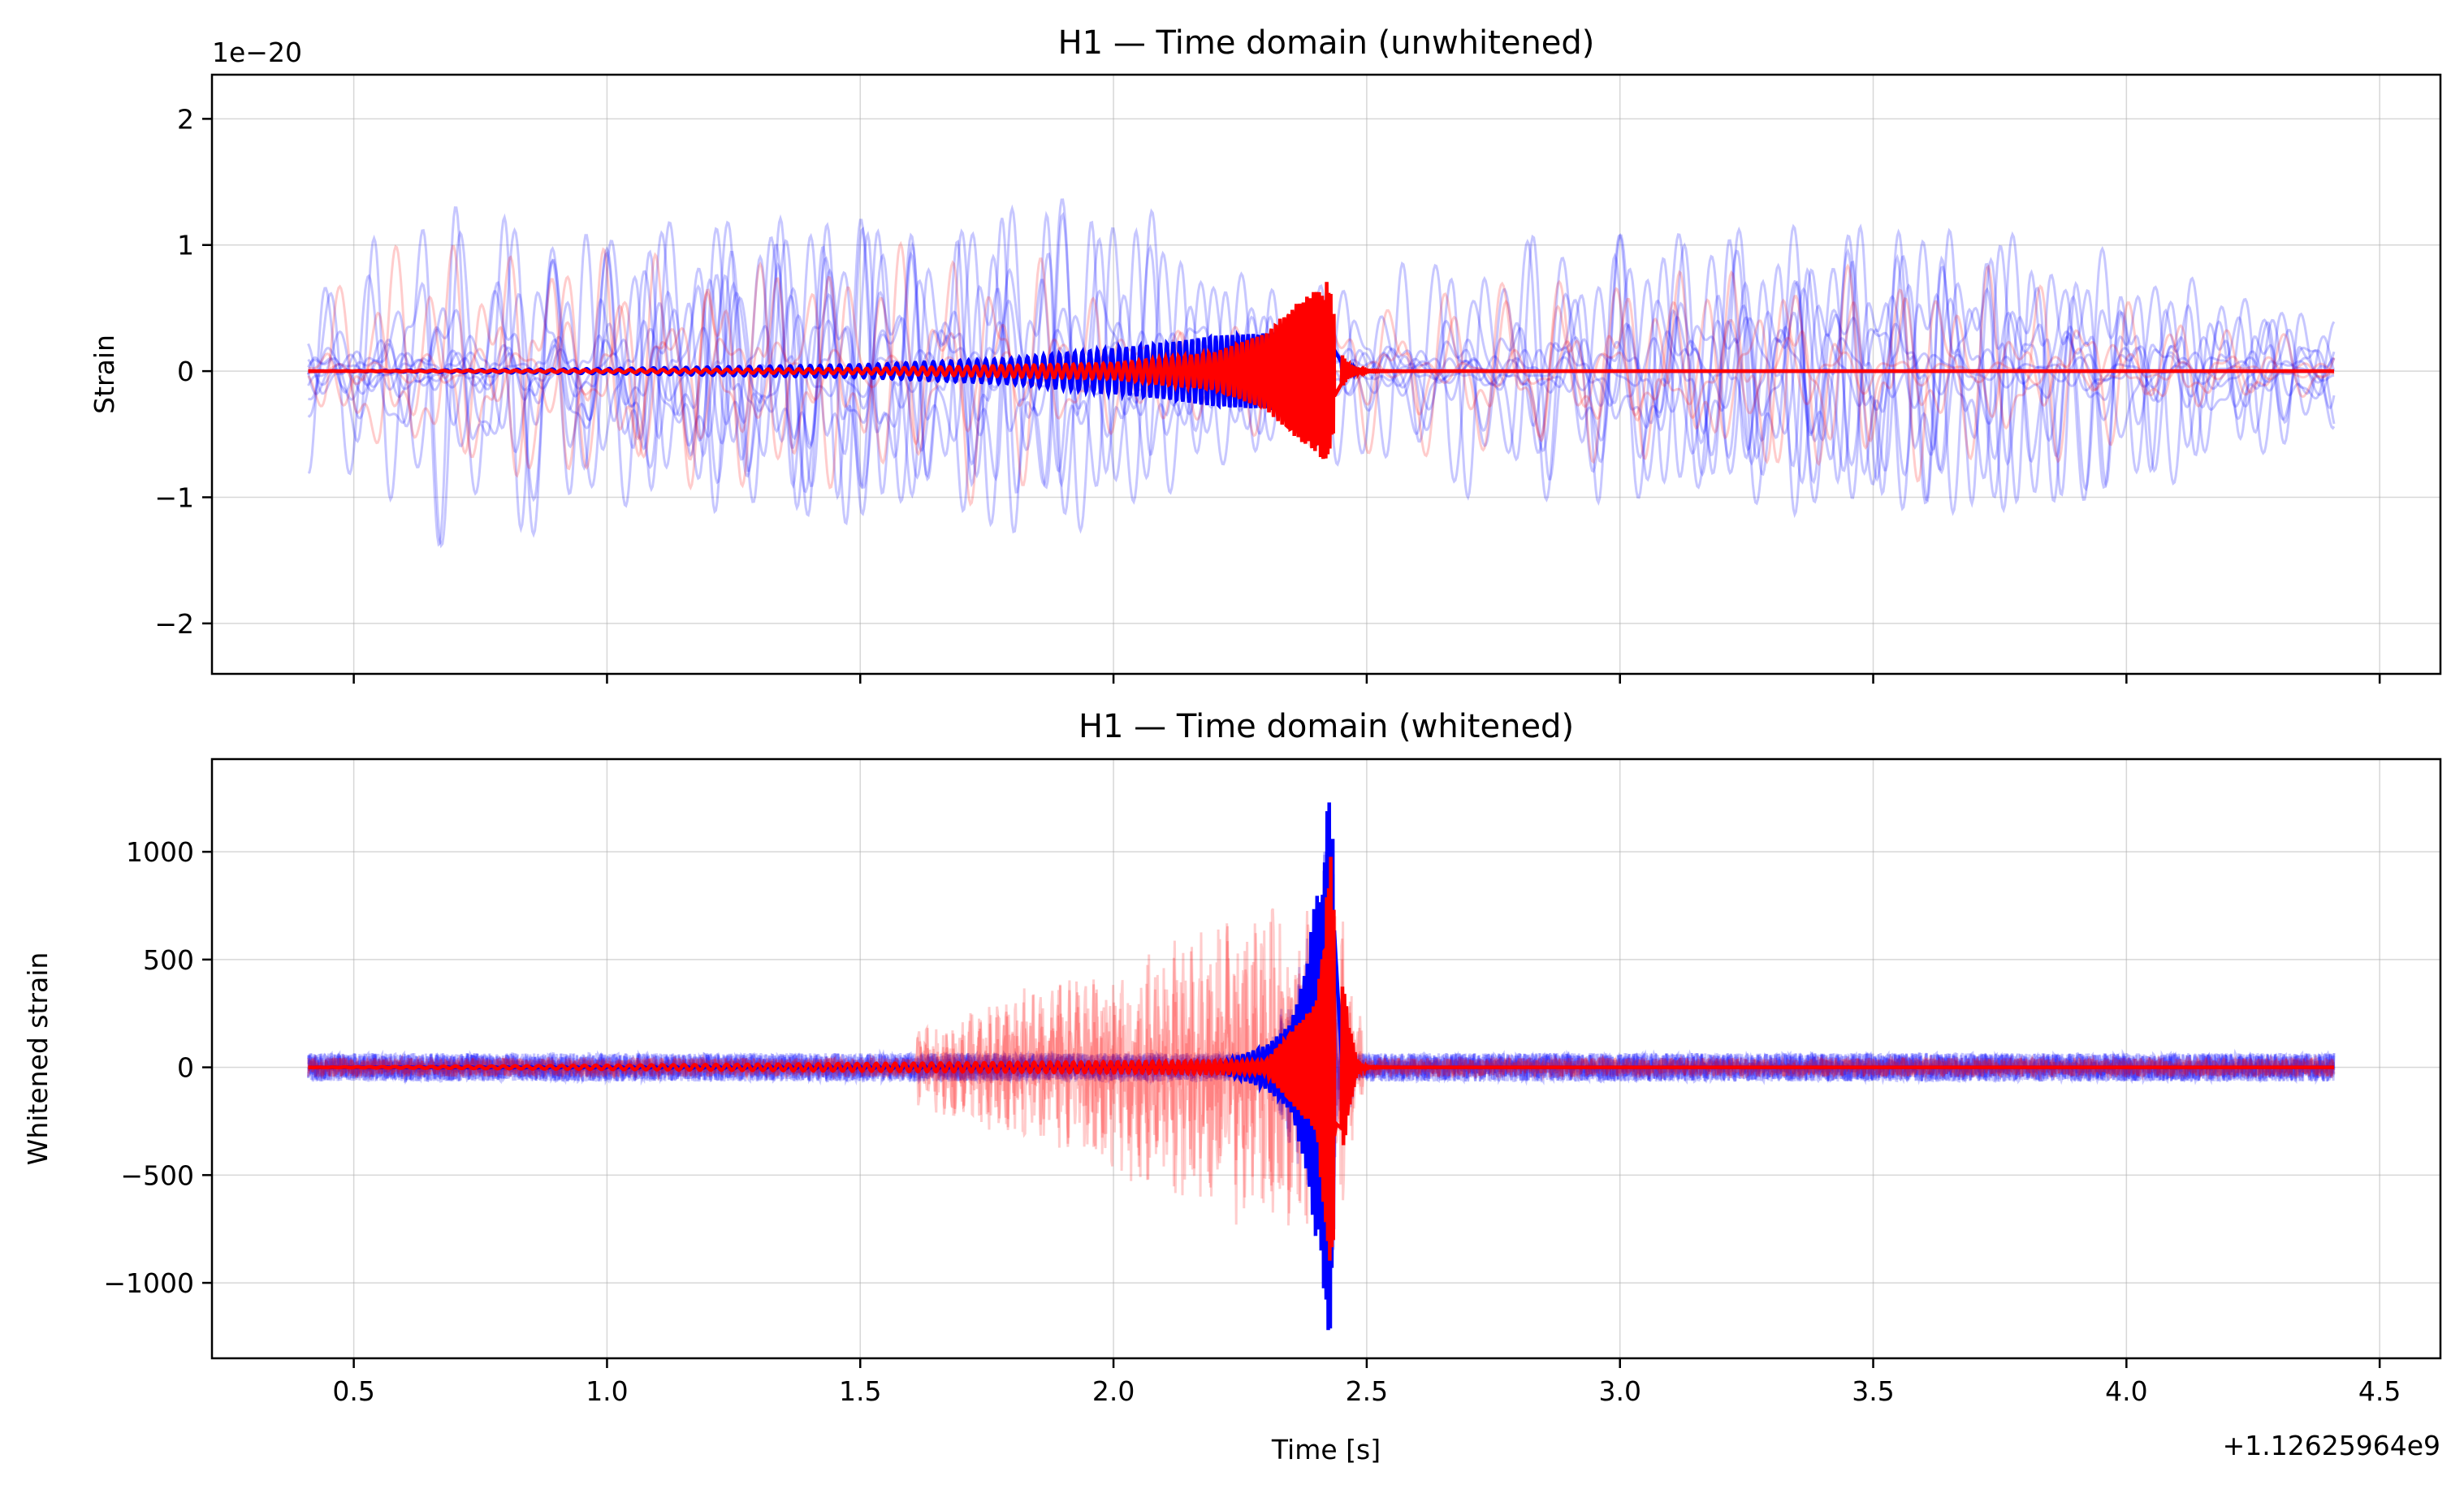 This screenshot has width=2464, height=1489. What do you see at coordinates (168, 960) in the screenshot?
I see `y-tick-label: 500` at bounding box center [168, 960].